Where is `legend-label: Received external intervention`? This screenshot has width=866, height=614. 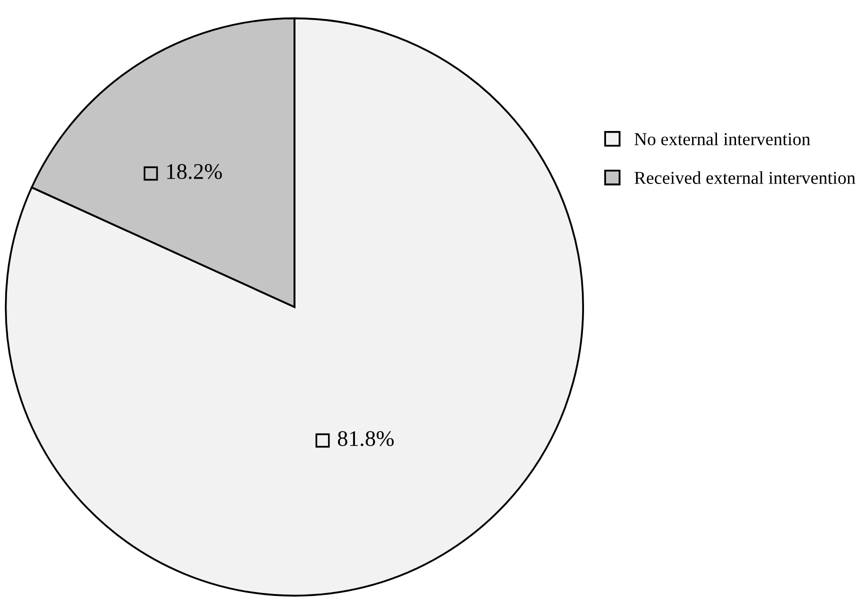 legend-label: Received external intervention is located at coordinates (745, 177).